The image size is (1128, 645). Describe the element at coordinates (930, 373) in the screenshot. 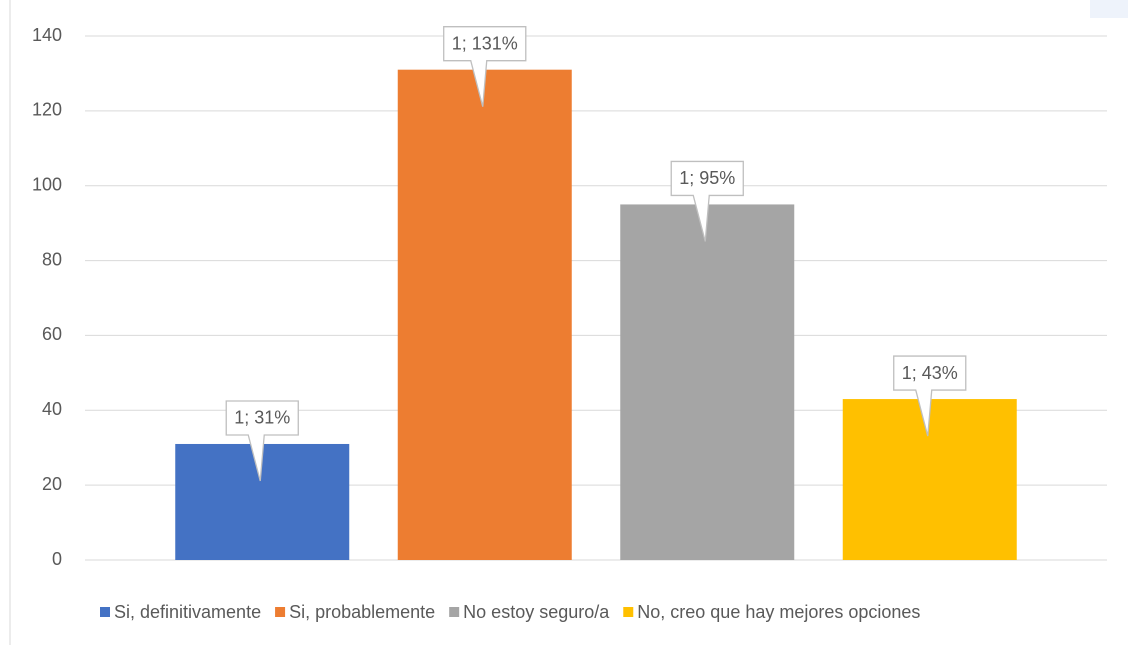

I see `data-label: 1; 43%` at that location.